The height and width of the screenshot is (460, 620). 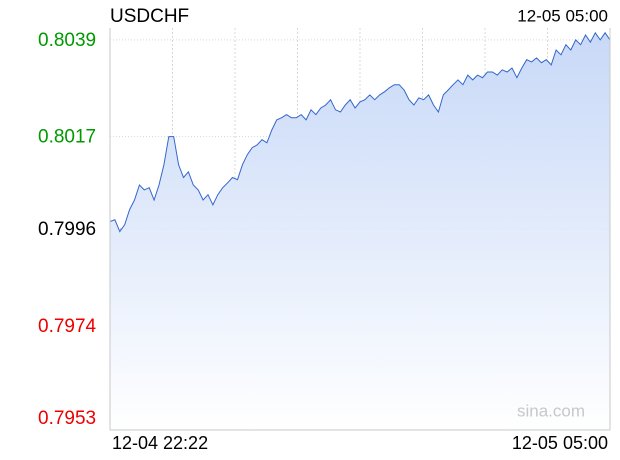 What do you see at coordinates (67, 229) in the screenshot?
I see `y-tick-label: 0.7996` at bounding box center [67, 229].